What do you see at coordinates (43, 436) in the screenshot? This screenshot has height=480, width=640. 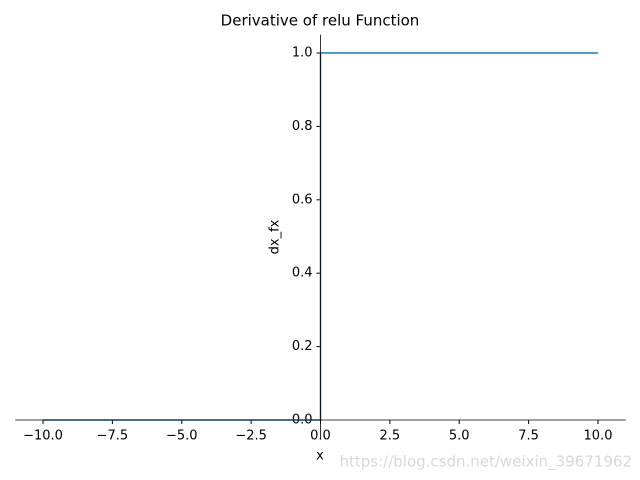 I see `x-tick-label: −10.0` at bounding box center [43, 436].